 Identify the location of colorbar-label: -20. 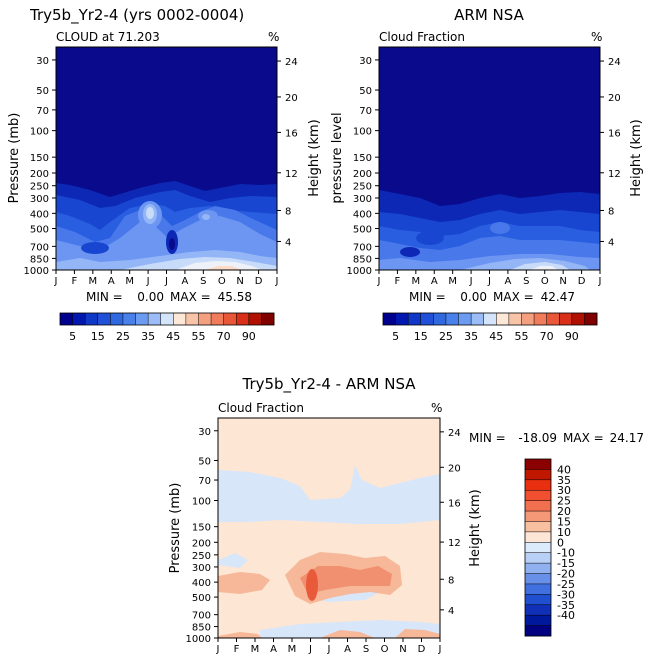
(566, 574).